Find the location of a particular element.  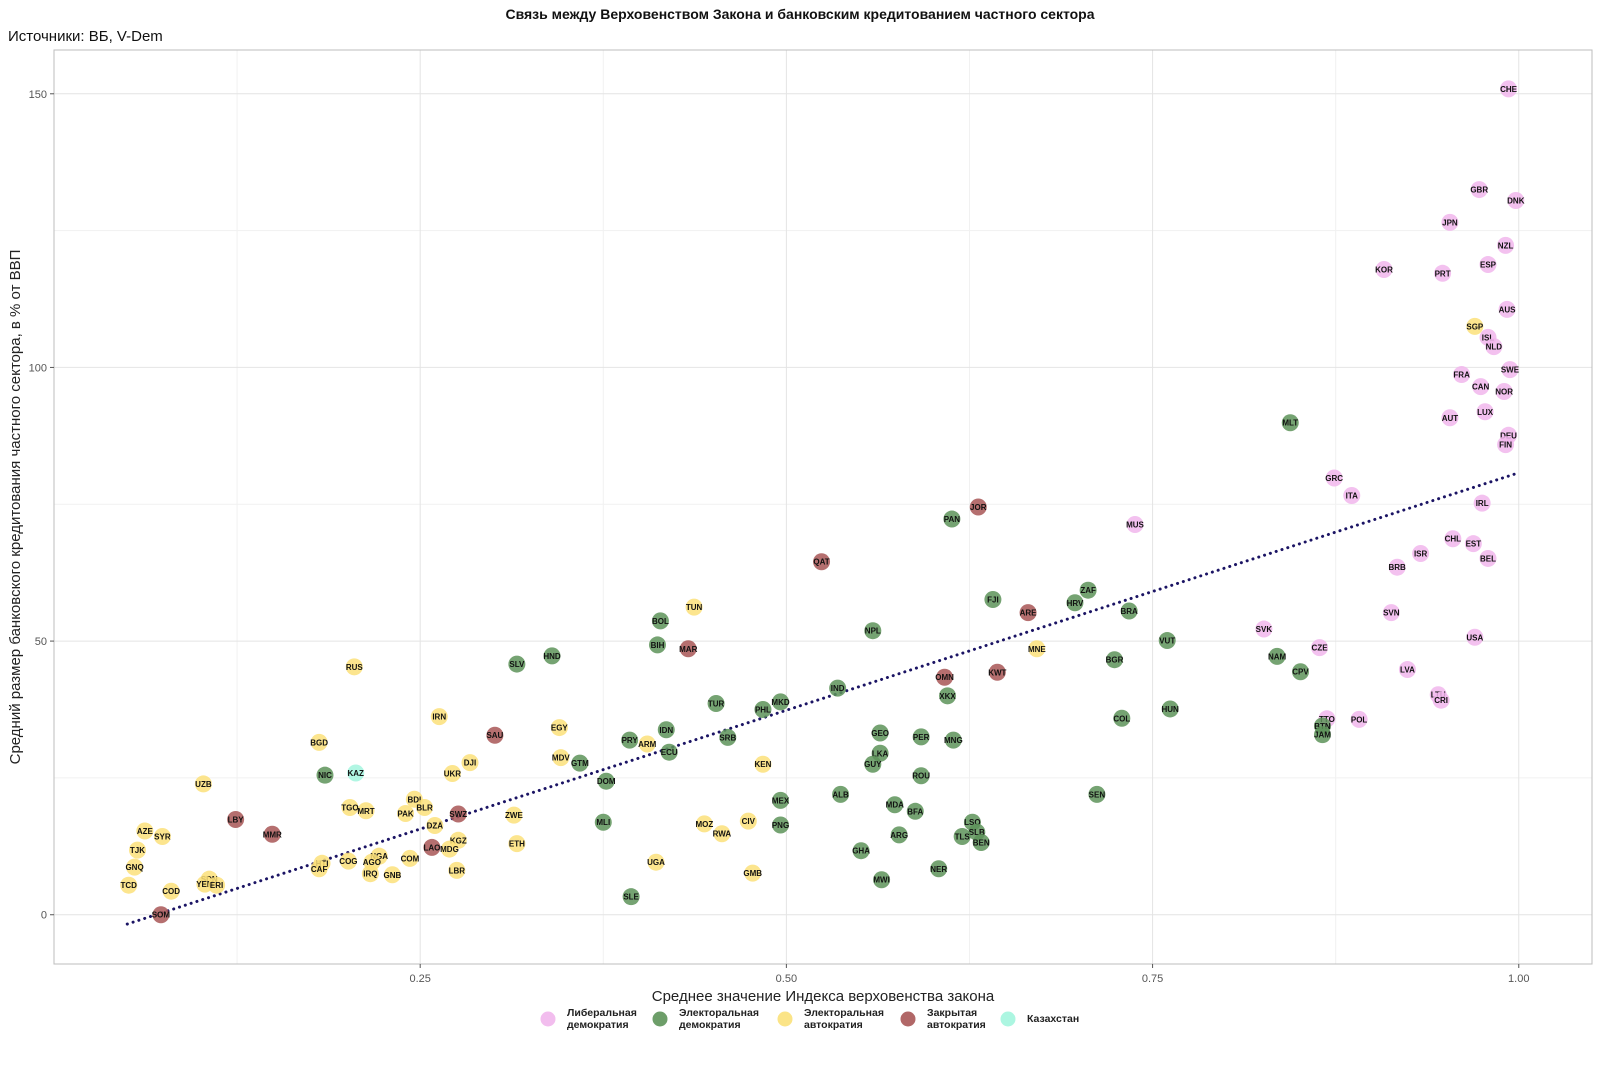

point-label: NZL is located at coordinates (1506, 245).